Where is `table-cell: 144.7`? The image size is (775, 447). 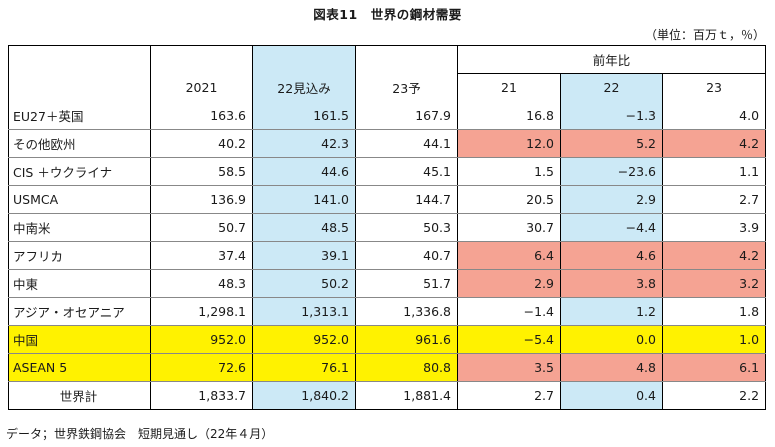 table-cell: 144.7 is located at coordinates (406, 199).